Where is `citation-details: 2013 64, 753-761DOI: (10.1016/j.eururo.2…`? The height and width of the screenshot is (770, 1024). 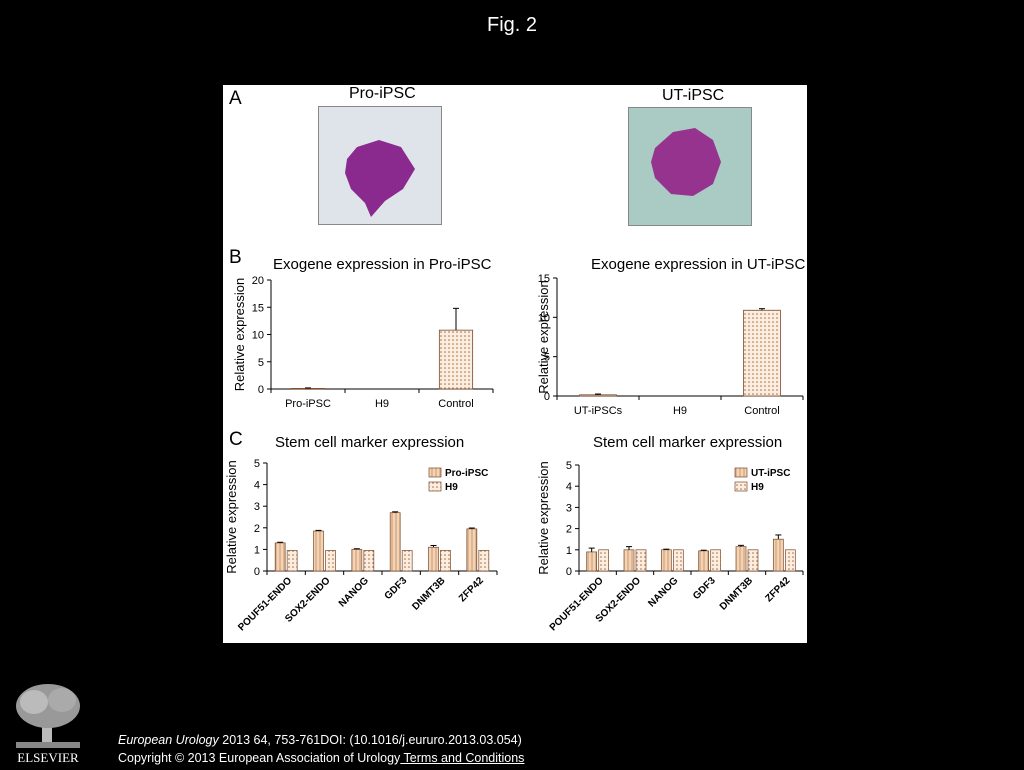 citation-details: 2013 64, 753-761DOI: (10.1016/j.eururo.2… is located at coordinates (370, 740).